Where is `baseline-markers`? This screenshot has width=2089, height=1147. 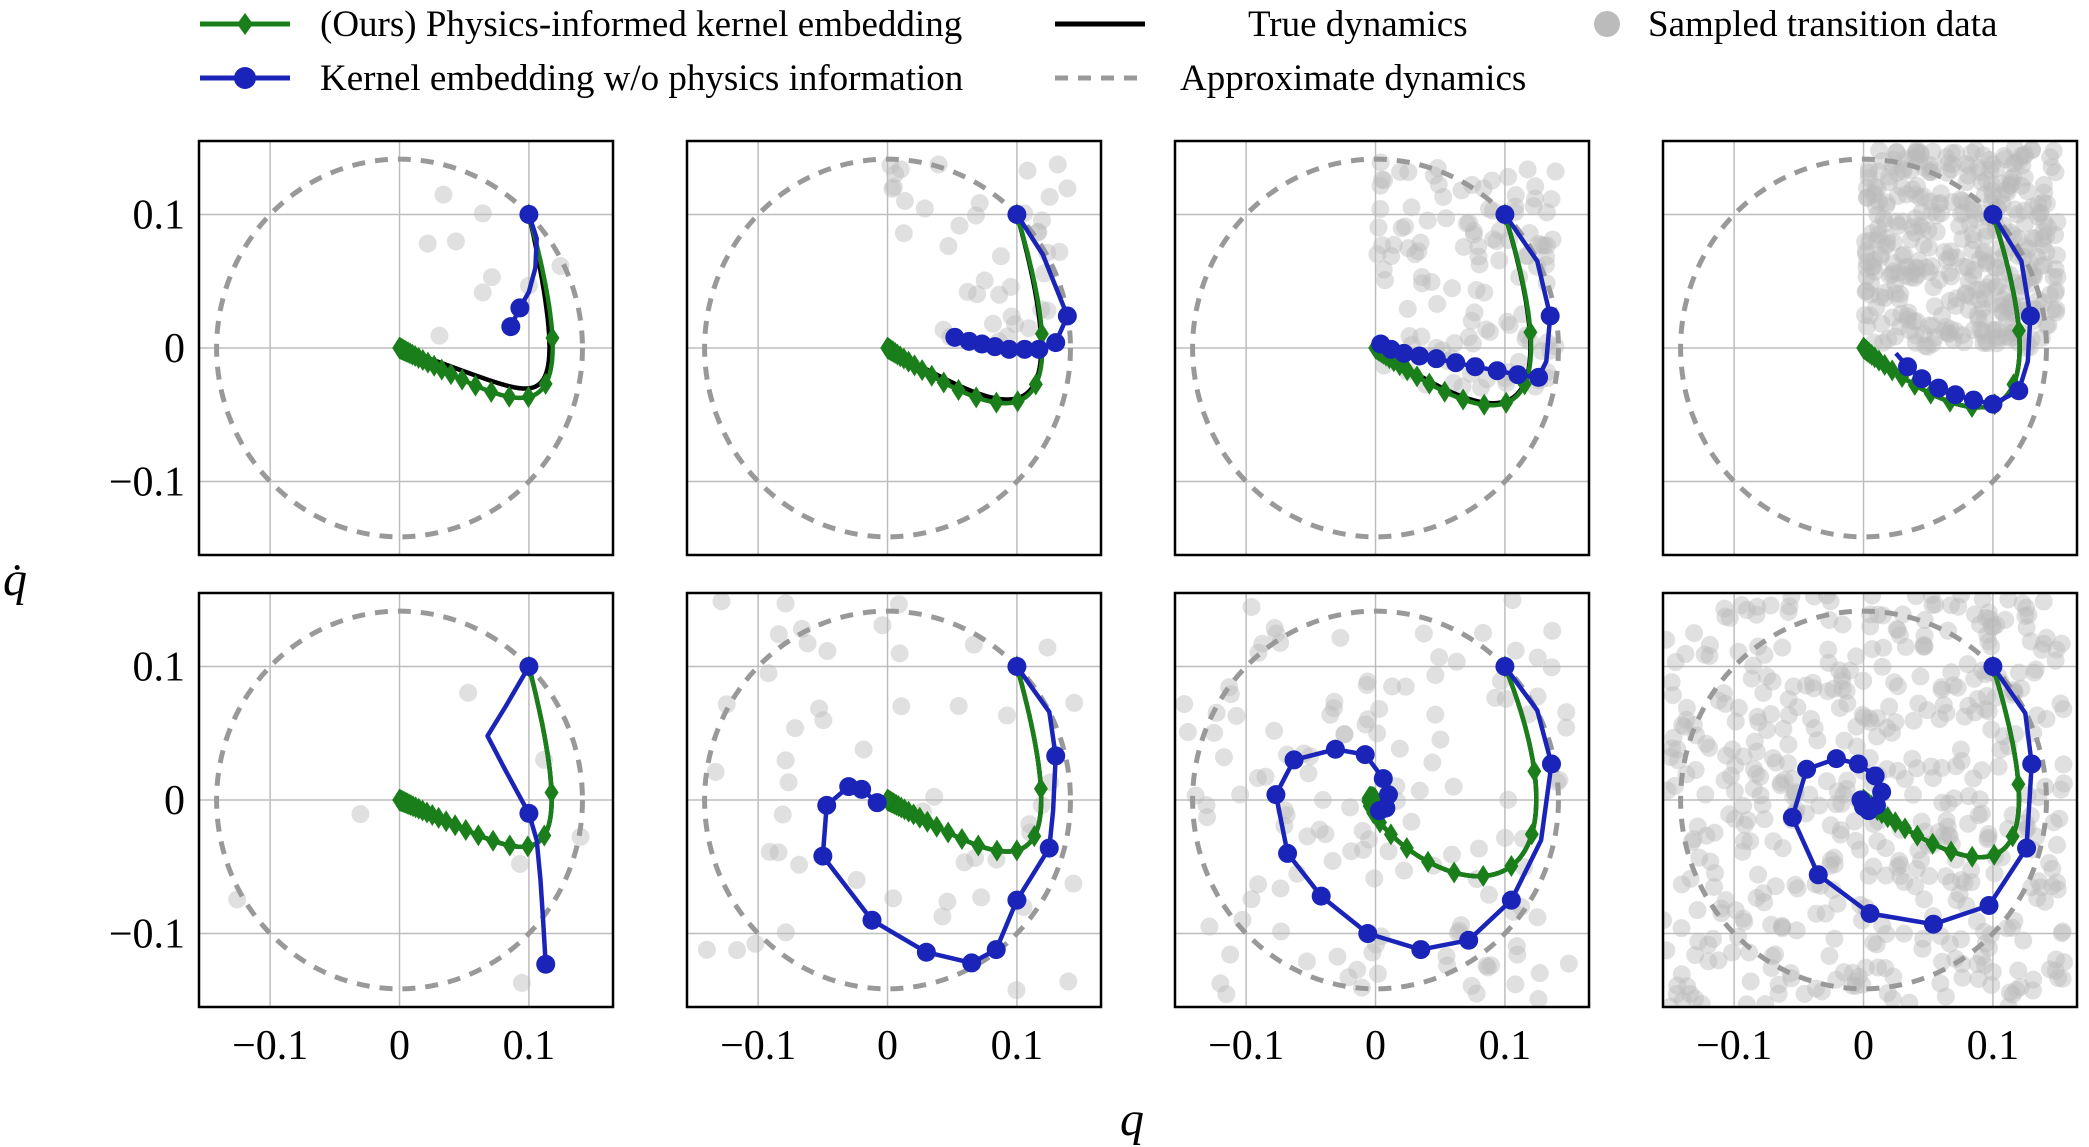
baseline-markers is located at coordinates (1011, 281).